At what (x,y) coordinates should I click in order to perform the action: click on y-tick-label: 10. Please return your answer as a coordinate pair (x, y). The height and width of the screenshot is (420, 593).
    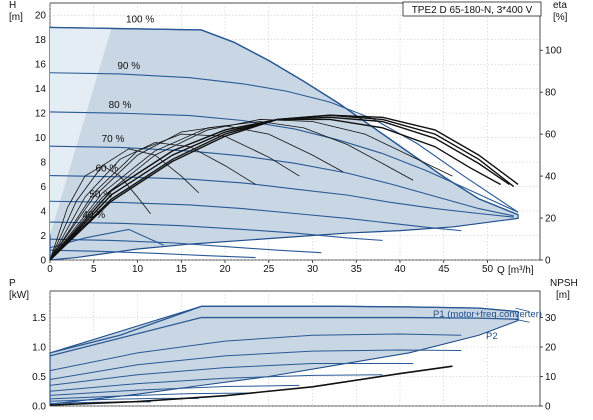
    Looking at the image, I should click on (41, 138).